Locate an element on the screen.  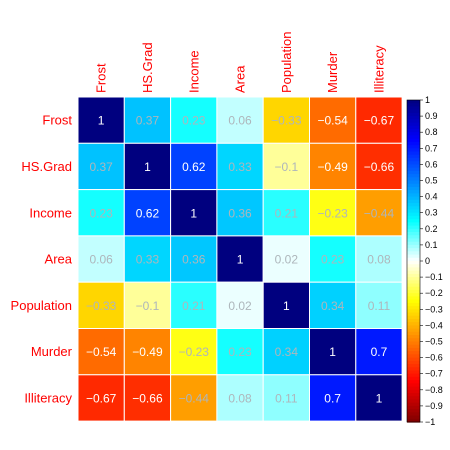
cell-value-label: 0.34 is located at coordinates (287, 352).